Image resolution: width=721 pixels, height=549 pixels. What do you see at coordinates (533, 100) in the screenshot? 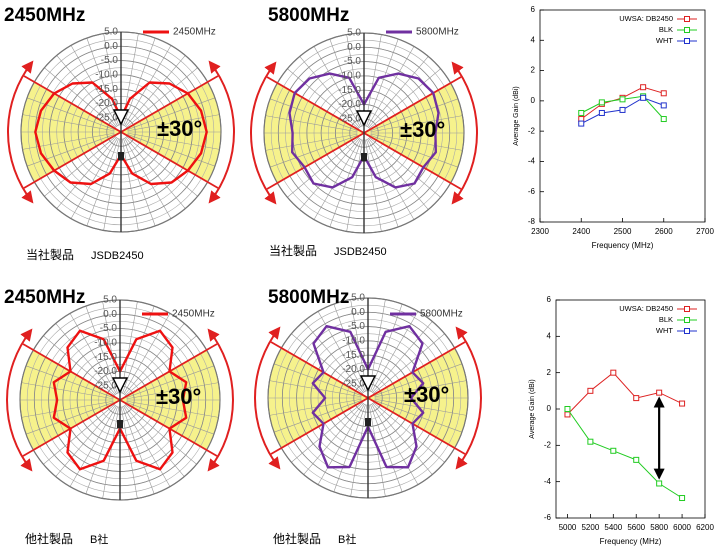
I see `y-tick-label: 0` at bounding box center [533, 100].